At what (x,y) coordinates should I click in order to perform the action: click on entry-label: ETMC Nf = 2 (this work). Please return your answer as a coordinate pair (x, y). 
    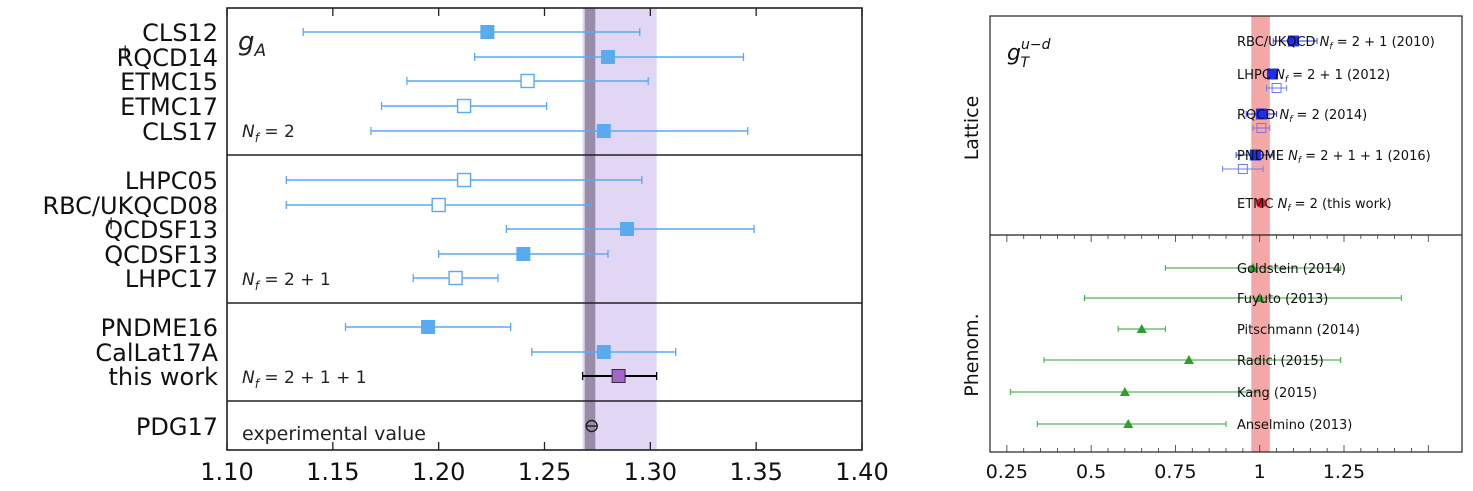
    Looking at the image, I should click on (1314, 205).